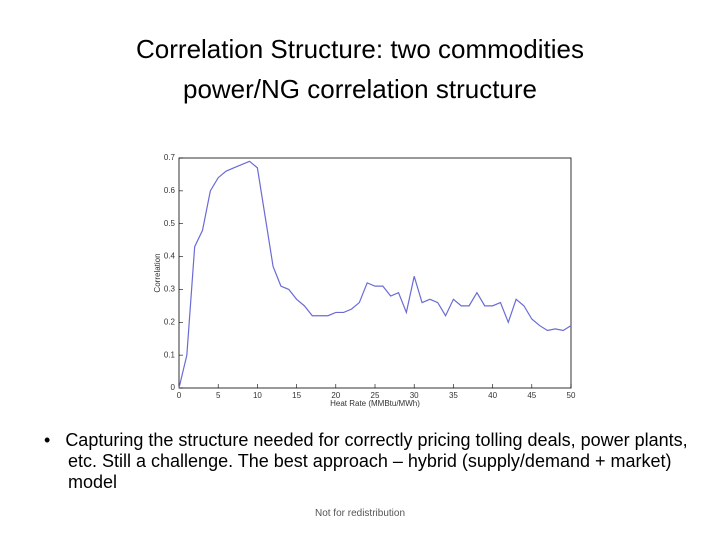 This screenshot has height=540, width=720. Describe the element at coordinates (375, 395) in the screenshot. I see `x-tick-label: 25` at that location.